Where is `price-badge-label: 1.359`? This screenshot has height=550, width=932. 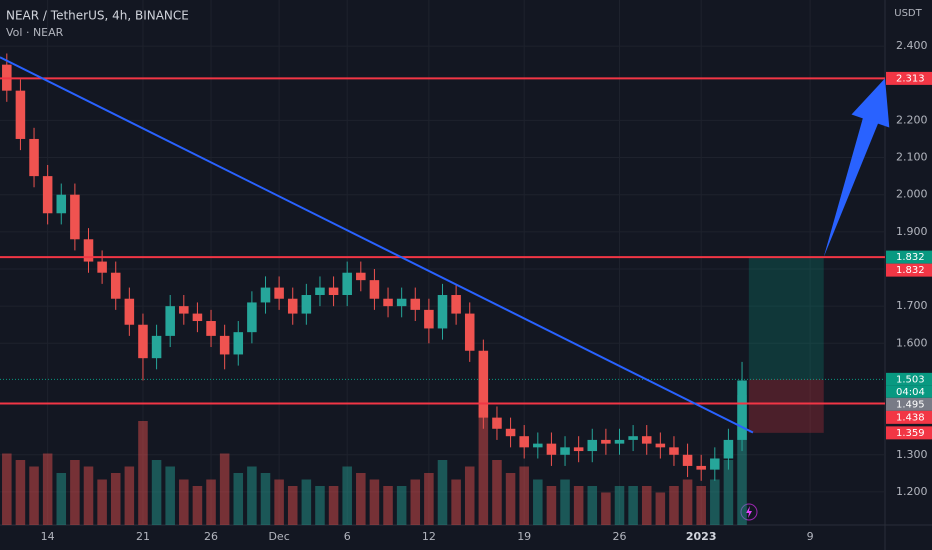 price-badge-label: 1.359 is located at coordinates (910, 433).